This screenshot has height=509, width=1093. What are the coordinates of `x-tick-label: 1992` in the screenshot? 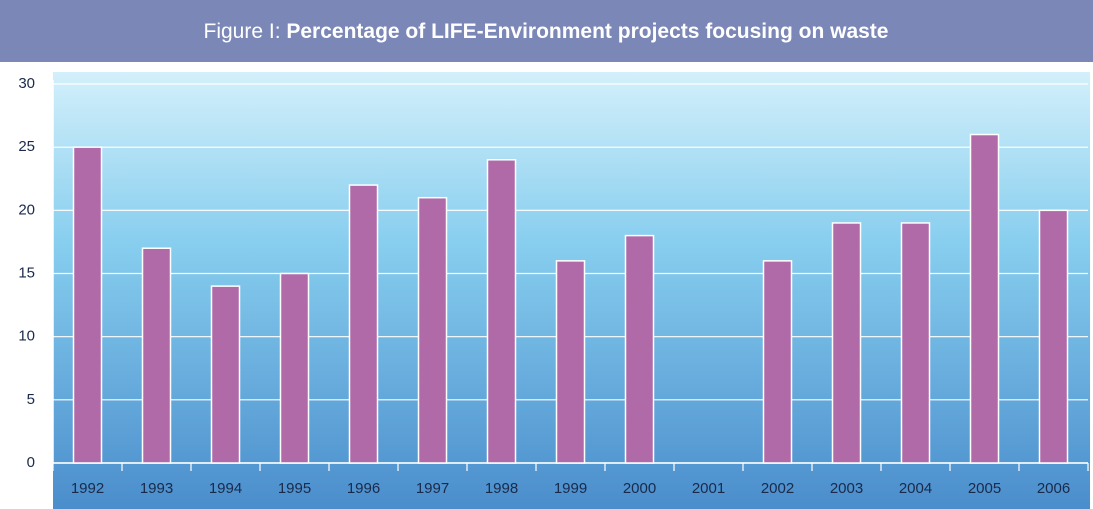 It's located at (87, 488).